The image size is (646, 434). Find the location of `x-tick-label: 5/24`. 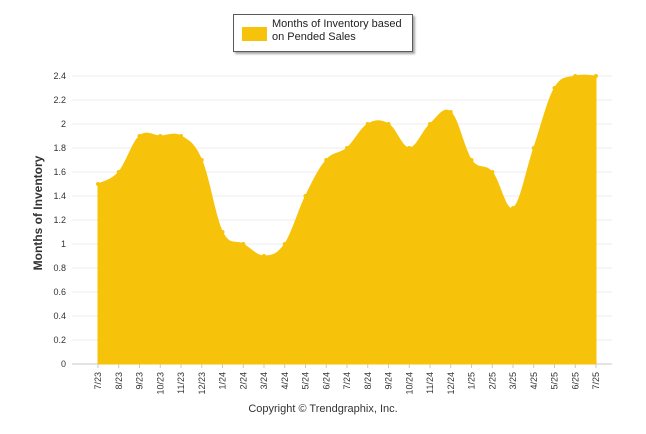

x-tick-label: 5/24 is located at coordinates (306, 381).